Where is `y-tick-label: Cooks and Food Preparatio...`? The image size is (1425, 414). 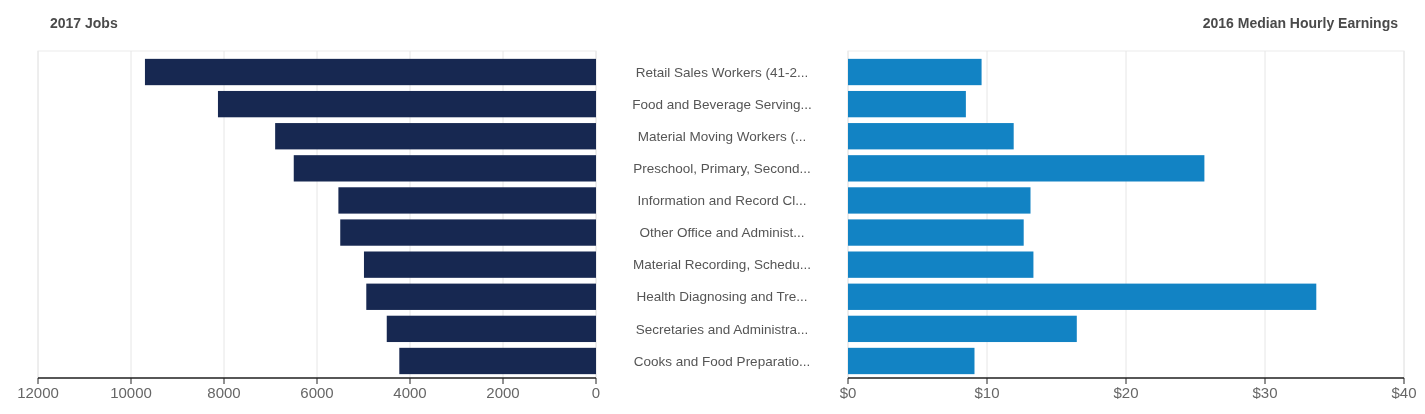
y-tick-label: Cooks and Food Preparatio... is located at coordinates (722, 361).